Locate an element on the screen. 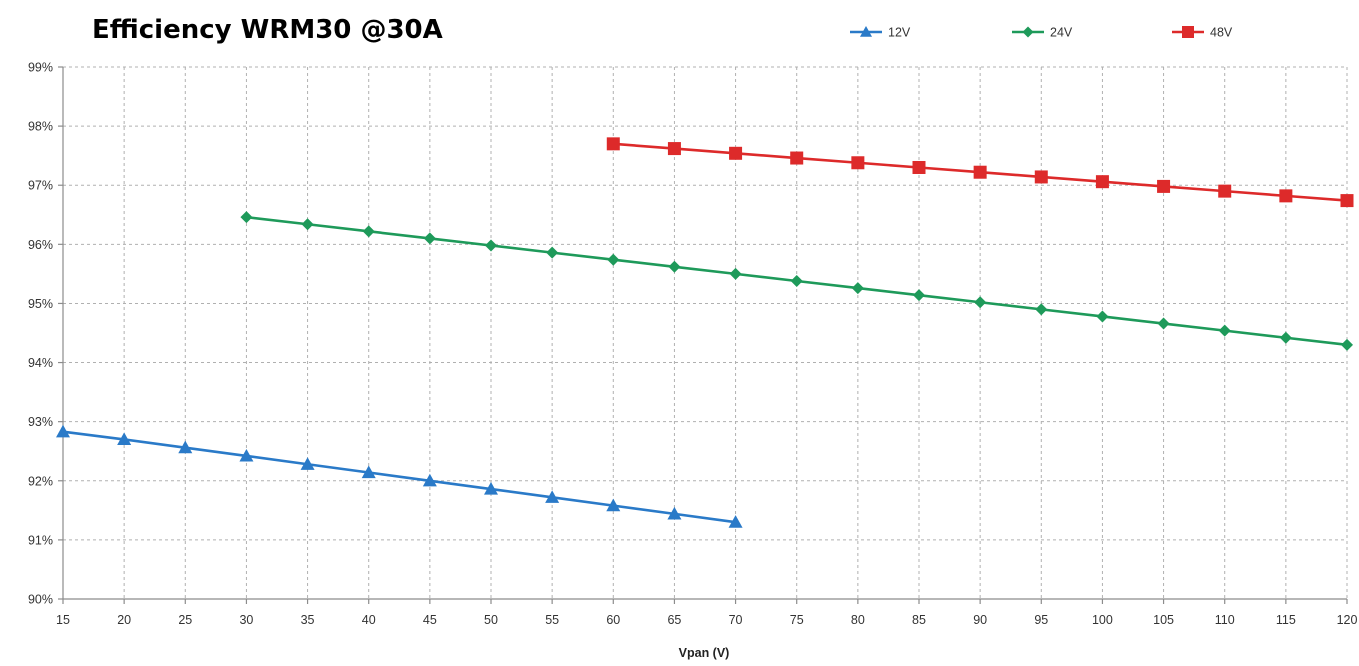 The width and height of the screenshot is (1359, 666). legend: 12V 24V 48V is located at coordinates (1041, 33).